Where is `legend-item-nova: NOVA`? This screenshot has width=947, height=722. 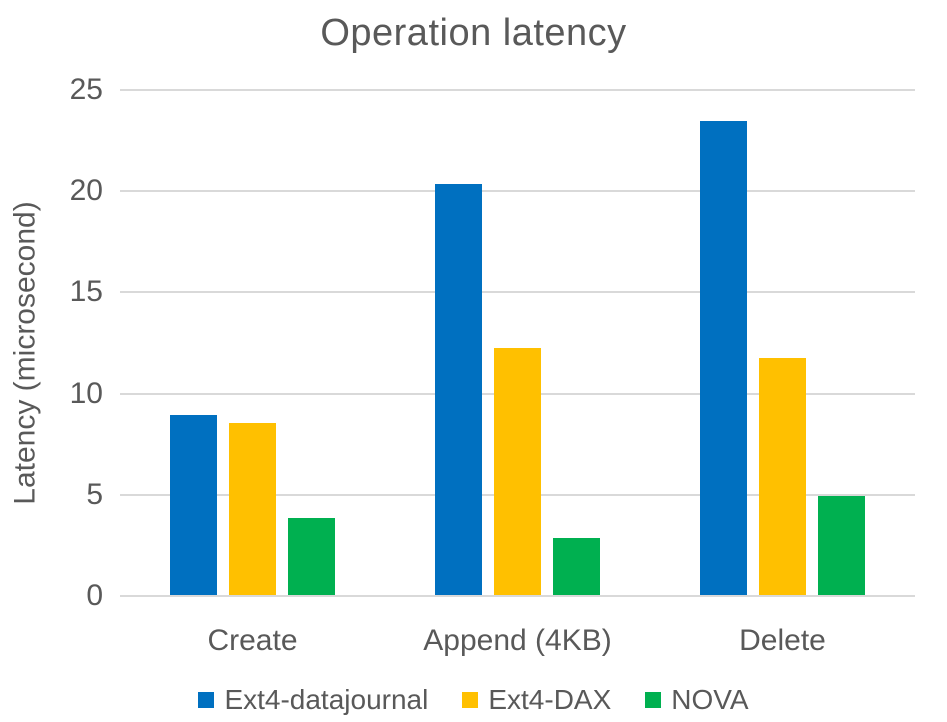 legend-item-nova: NOVA is located at coordinates (697, 700).